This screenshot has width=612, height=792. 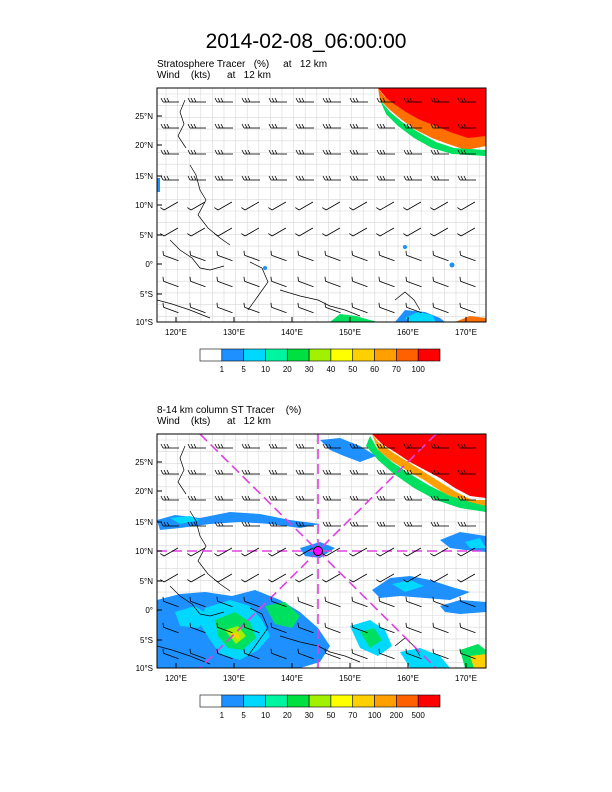 What do you see at coordinates (318, 551) in the screenshot?
I see `center-marker` at bounding box center [318, 551].